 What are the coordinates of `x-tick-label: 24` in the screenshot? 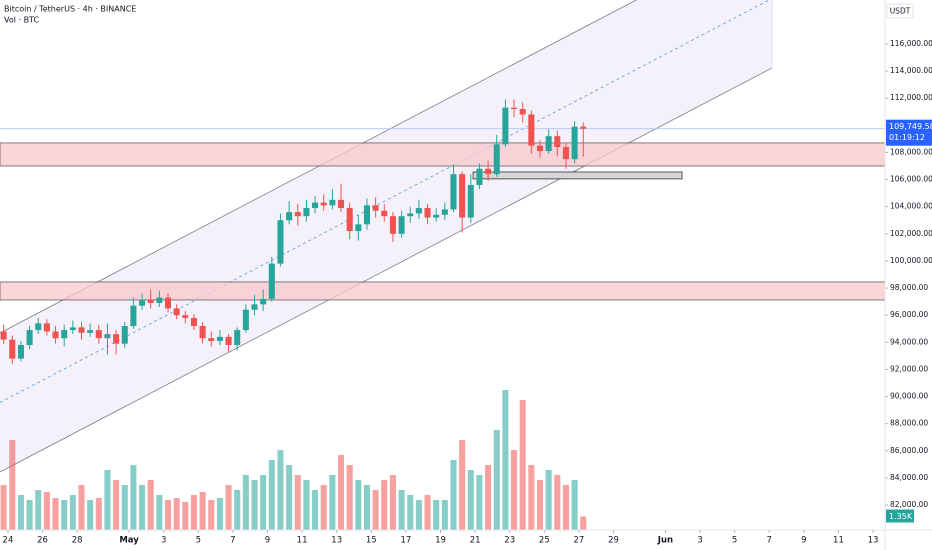 It's located at (8, 541).